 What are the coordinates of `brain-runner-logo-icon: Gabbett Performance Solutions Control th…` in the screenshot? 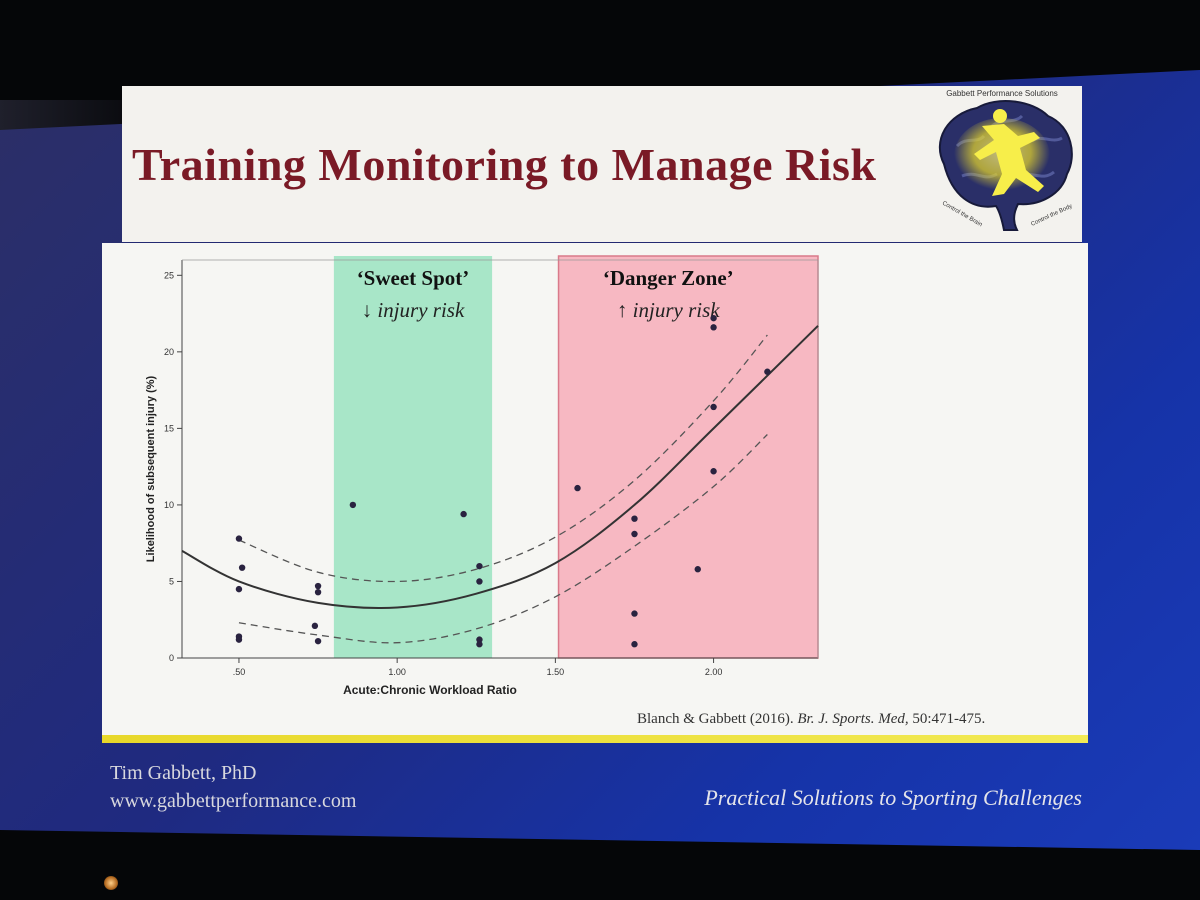 It's located at (1005, 160).